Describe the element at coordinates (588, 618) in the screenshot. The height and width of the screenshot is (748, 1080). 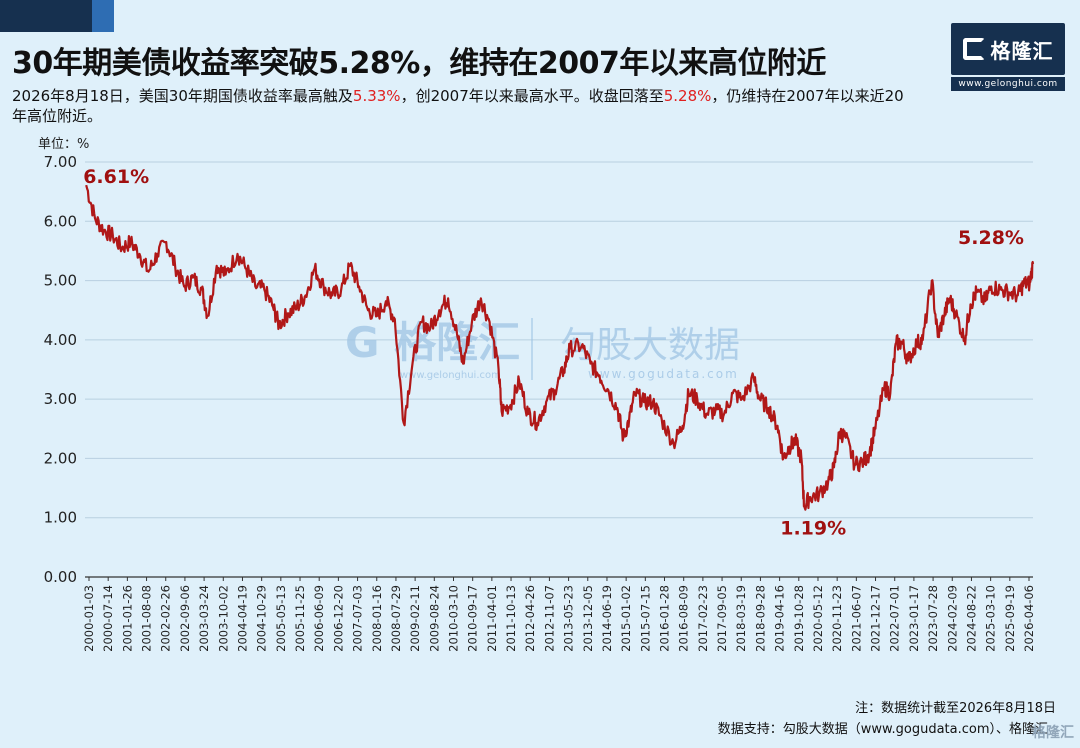
I see `x-tick-label: 2013-12-05` at that location.